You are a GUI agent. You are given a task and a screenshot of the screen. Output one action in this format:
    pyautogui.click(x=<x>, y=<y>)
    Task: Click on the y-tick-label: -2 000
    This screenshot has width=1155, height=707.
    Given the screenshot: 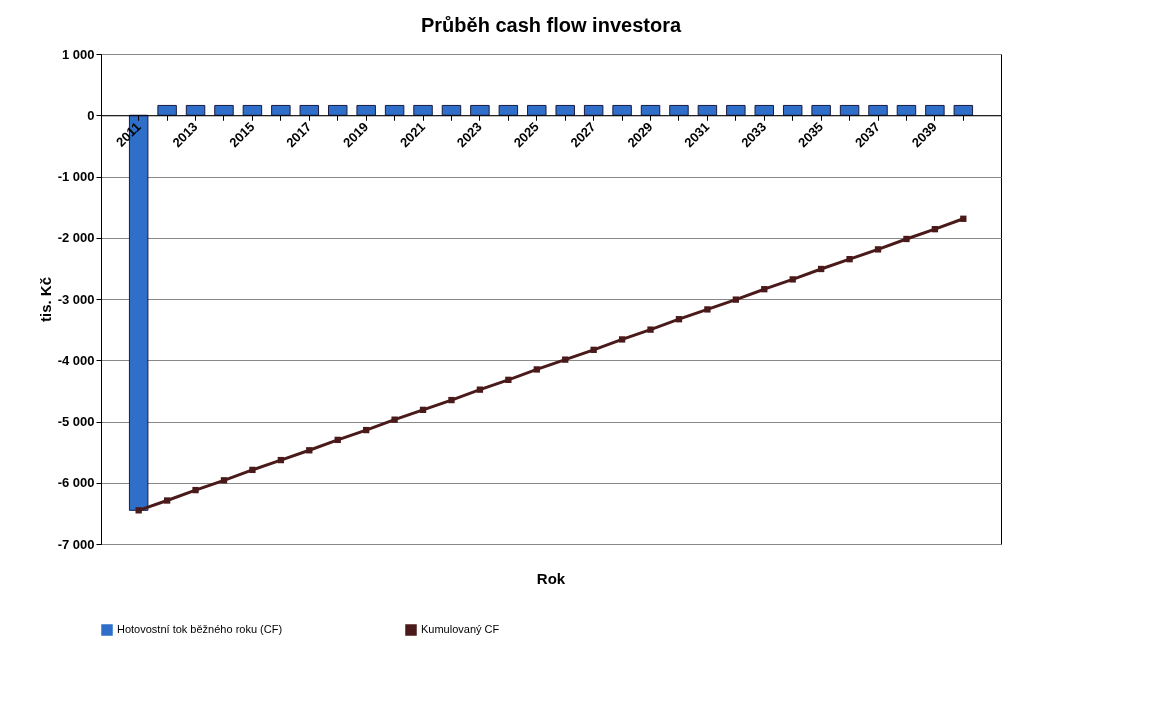 What is the action you would take?
    pyautogui.click(x=76, y=238)
    